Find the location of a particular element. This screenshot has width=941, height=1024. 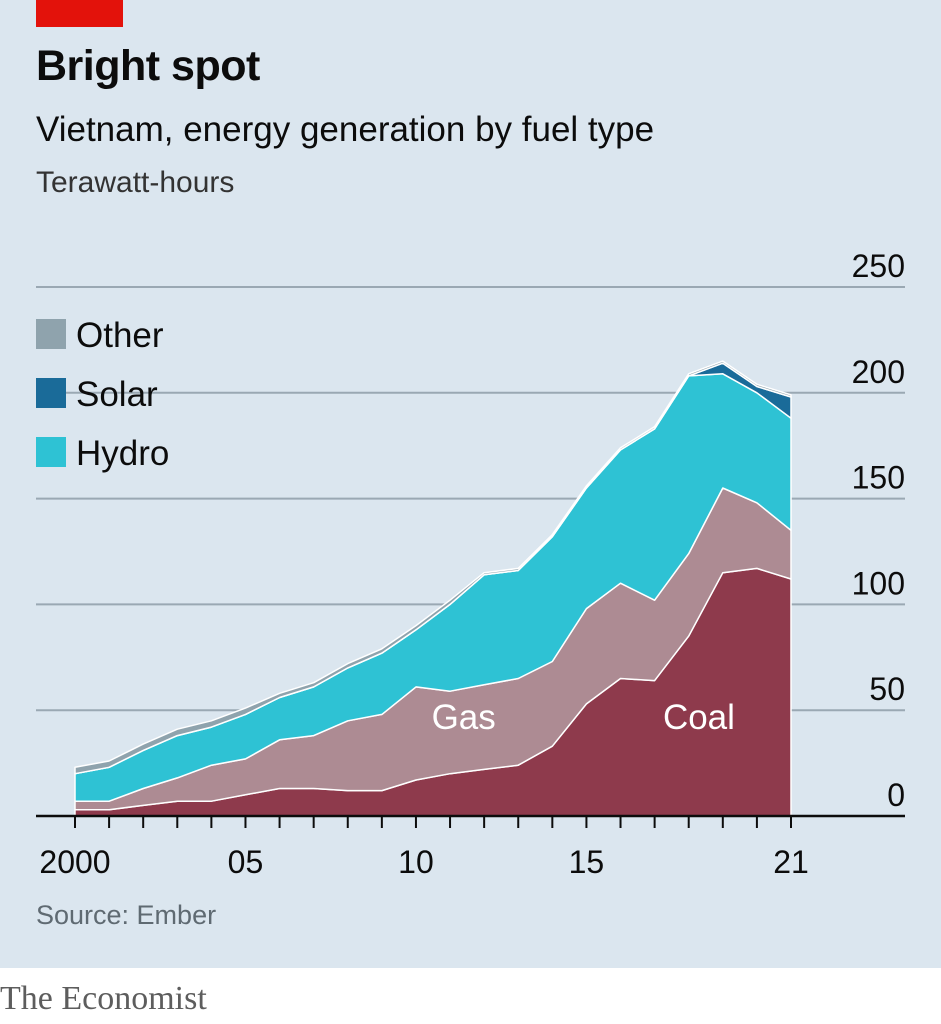

y-tick-label-100: 100 is located at coordinates (878, 583).